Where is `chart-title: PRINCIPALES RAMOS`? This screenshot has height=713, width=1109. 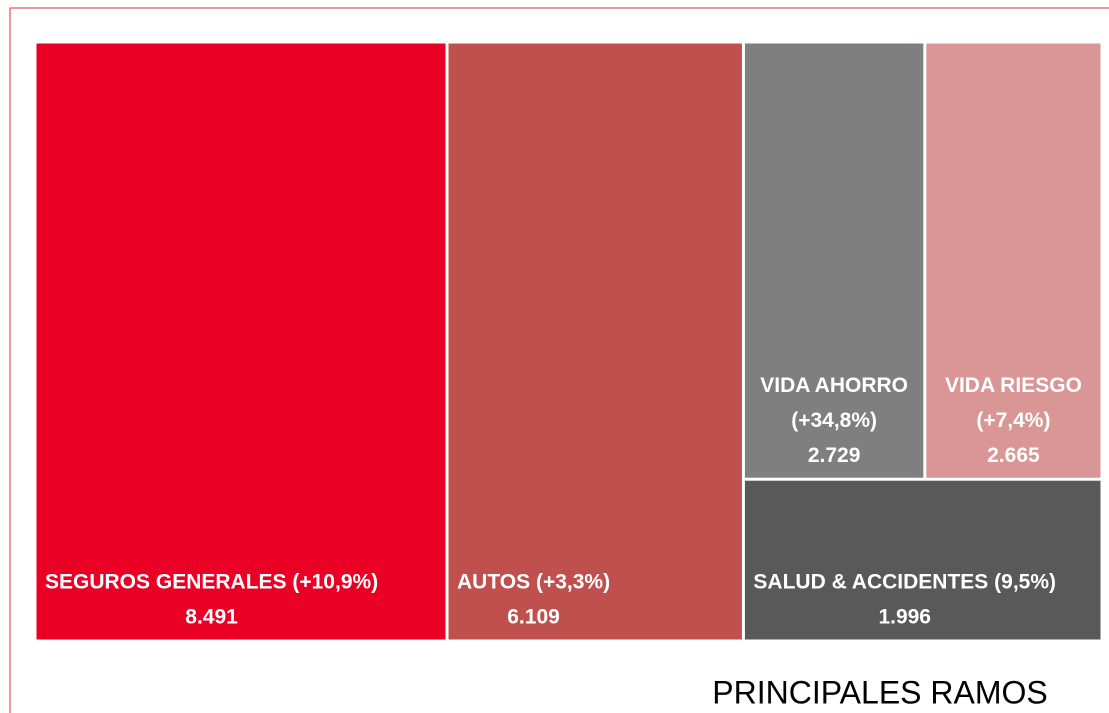
chart-title: PRINCIPALES RAMOS is located at coordinates (879, 692).